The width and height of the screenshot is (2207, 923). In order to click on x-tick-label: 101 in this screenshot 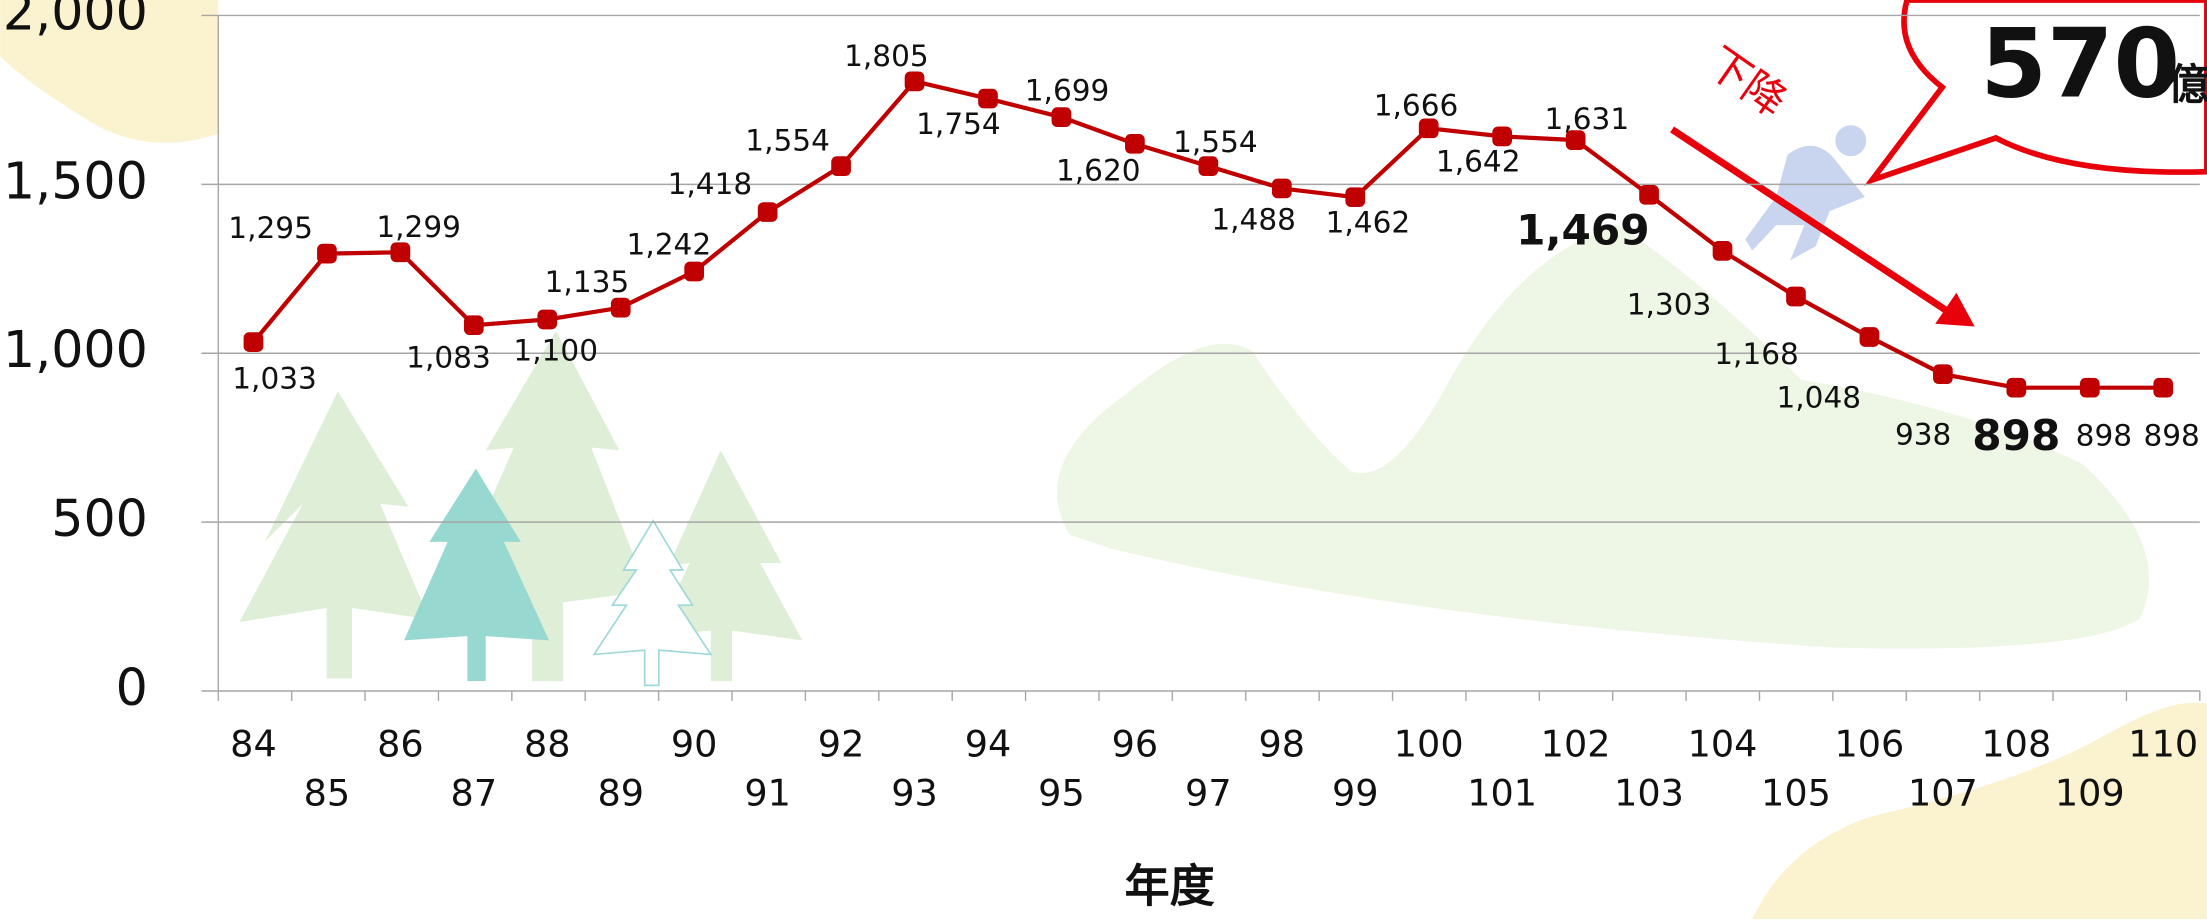, I will do `click(1502, 793)`.